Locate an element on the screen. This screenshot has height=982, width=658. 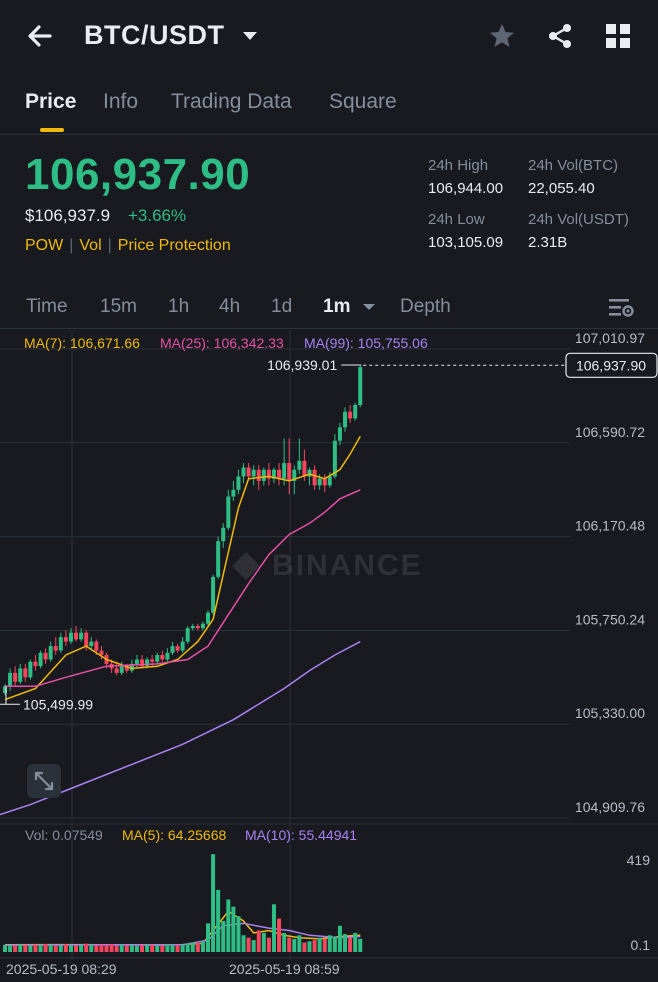
ma99-line is located at coordinates (180, 728).